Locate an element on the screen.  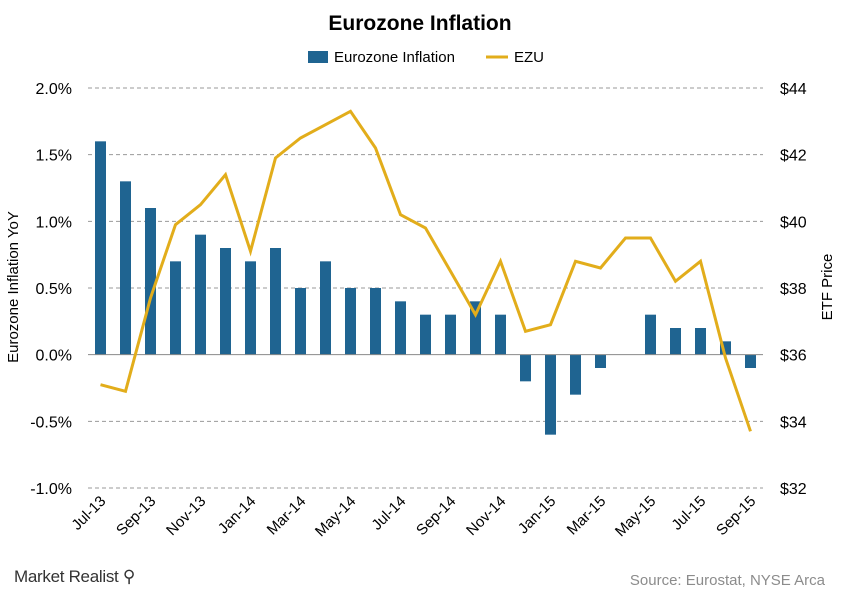
x-tick-label: May-14 is located at coordinates (335, 516).